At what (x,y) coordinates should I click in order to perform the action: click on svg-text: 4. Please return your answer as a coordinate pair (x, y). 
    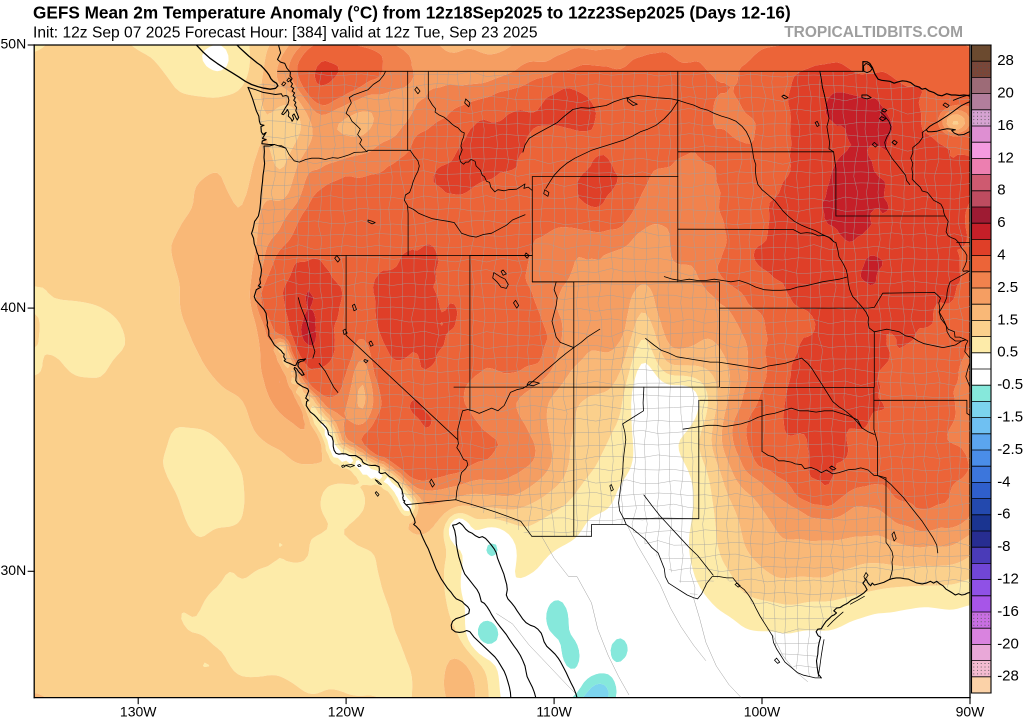
    Looking at the image, I should click on (1001, 255).